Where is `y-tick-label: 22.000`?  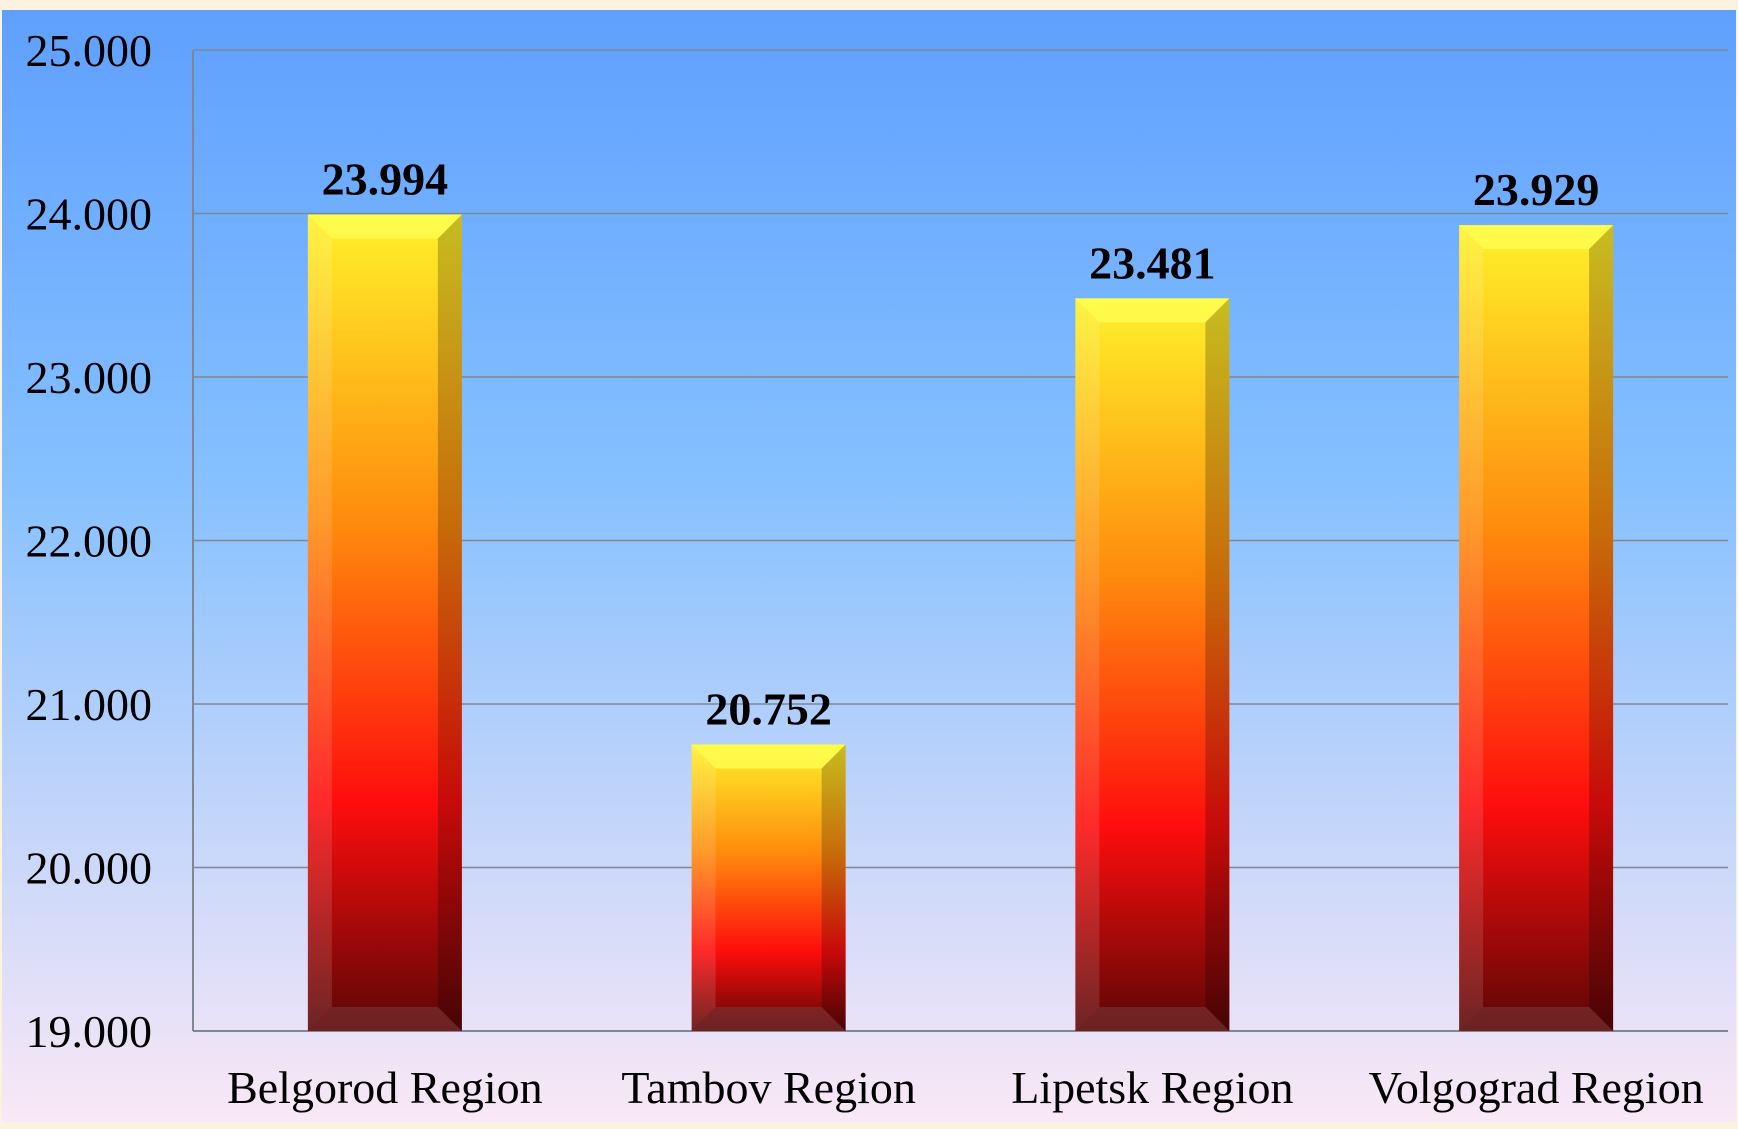 y-tick-label: 22.000 is located at coordinates (89, 541).